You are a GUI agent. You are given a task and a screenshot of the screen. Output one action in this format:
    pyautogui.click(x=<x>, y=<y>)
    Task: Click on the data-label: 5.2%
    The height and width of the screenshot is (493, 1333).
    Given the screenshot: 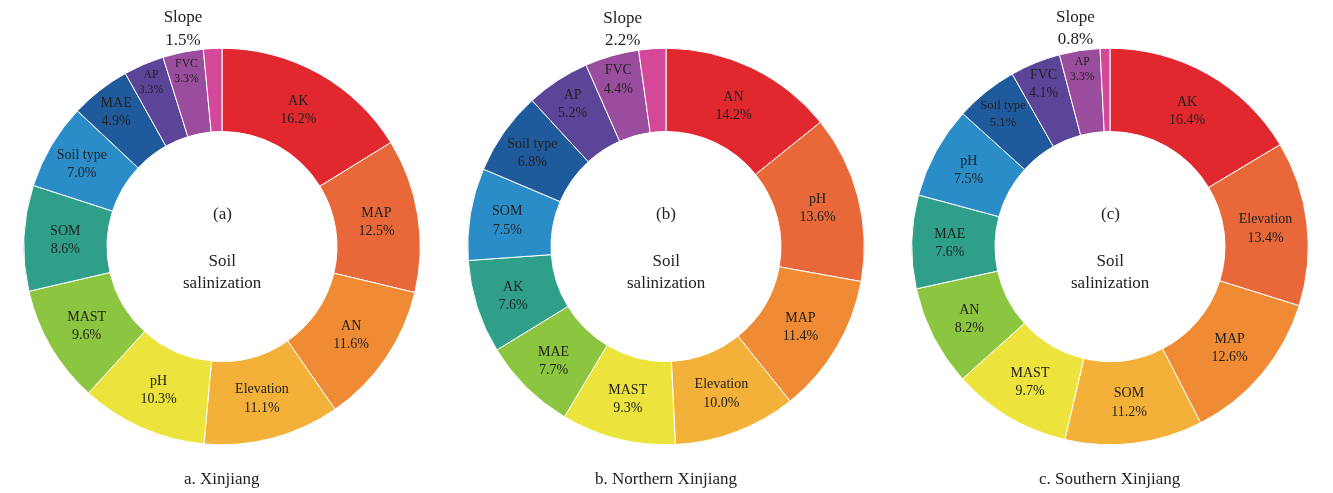 What is the action you would take?
    pyautogui.click(x=573, y=113)
    